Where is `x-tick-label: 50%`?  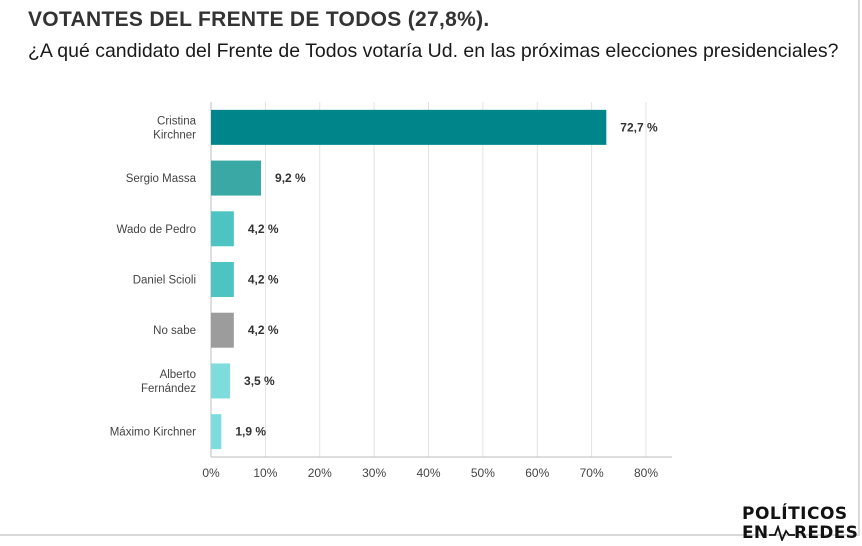 x-tick-label: 50% is located at coordinates (483, 473).